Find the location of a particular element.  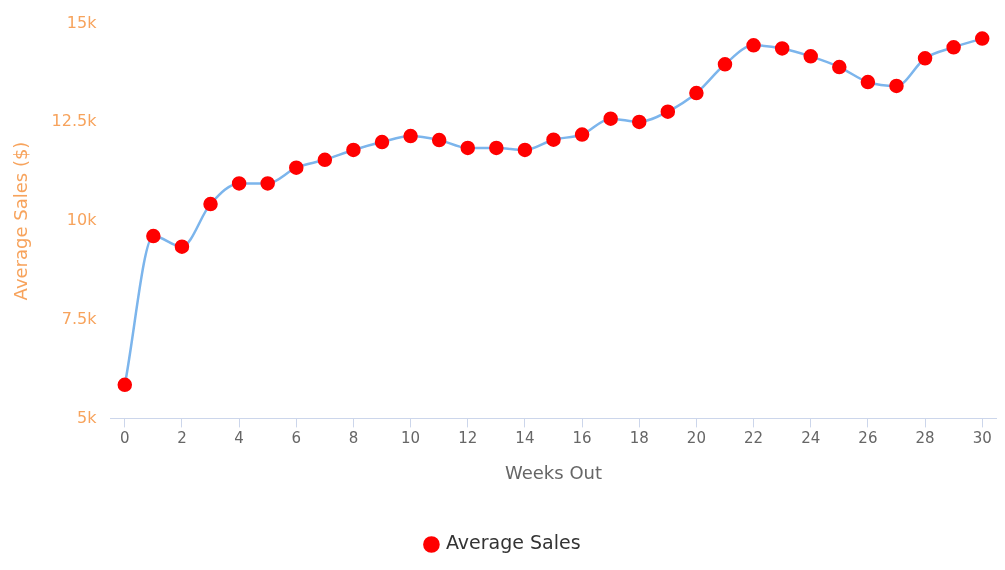

x-tick-label: 12 is located at coordinates (468, 438).